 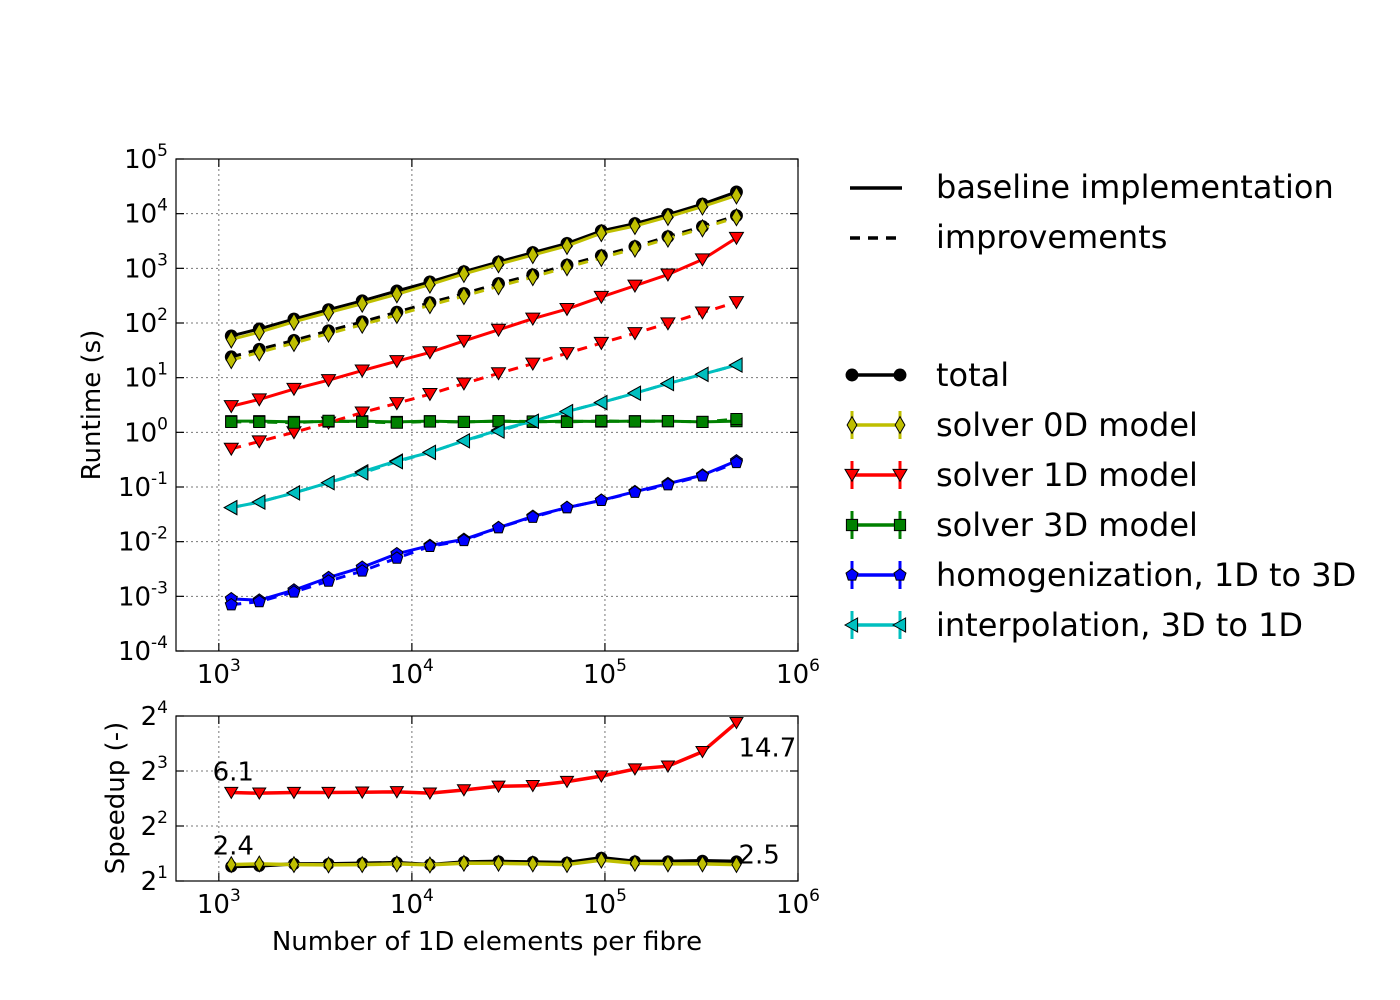 I want to click on legend-entry-solver-0d-model: solver 0D model, so click(x=1022, y=425).